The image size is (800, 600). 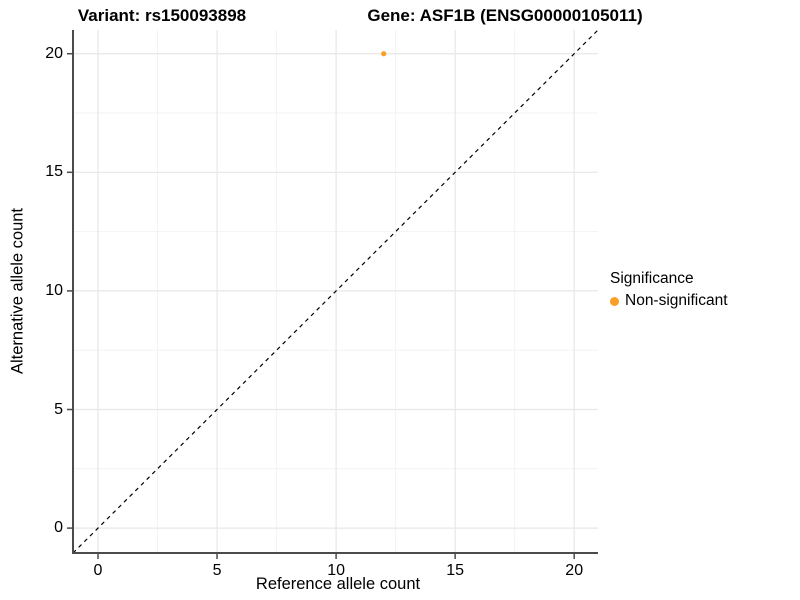 I want to click on data-point, so click(x=384, y=54).